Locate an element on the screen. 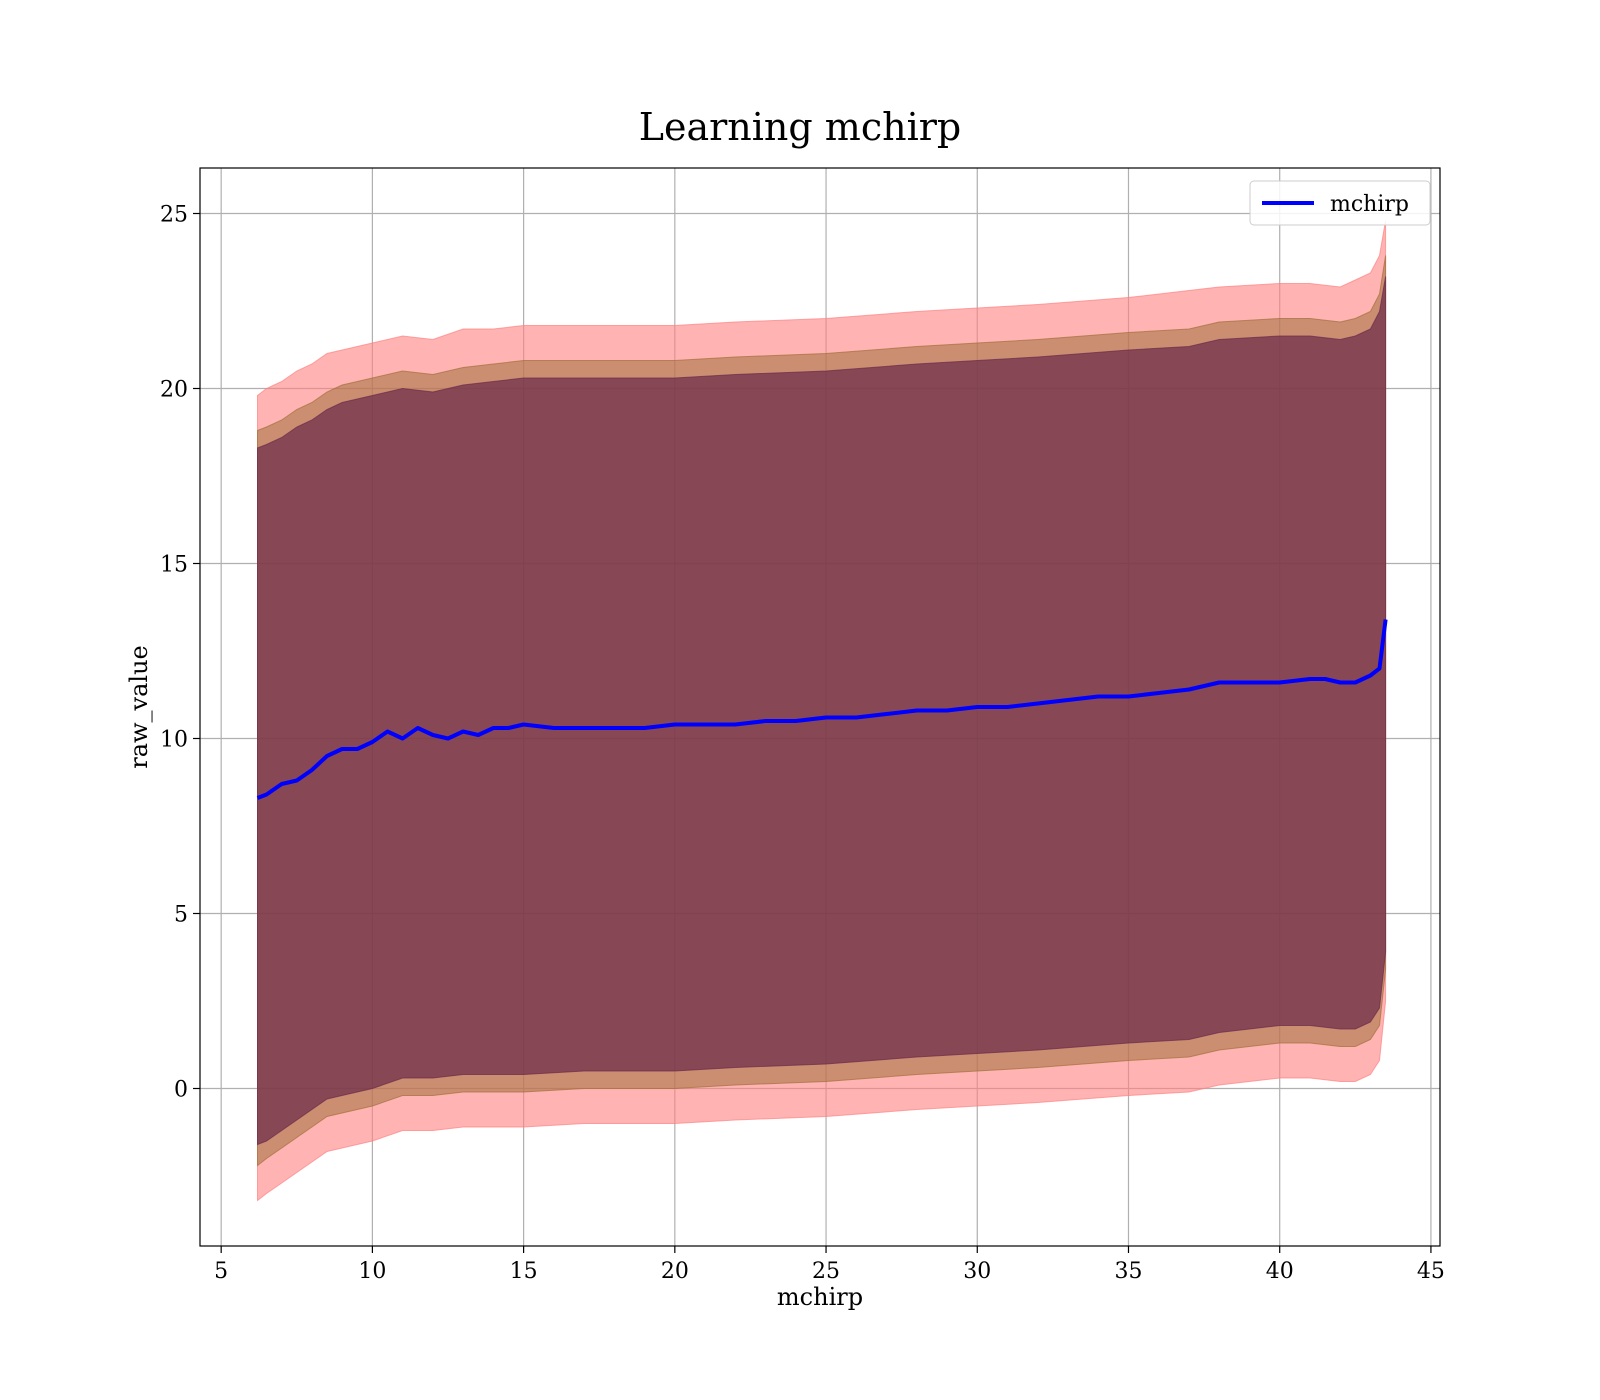 This screenshot has height=1400, width=1600. y-tick-label: 5 is located at coordinates (181, 915).